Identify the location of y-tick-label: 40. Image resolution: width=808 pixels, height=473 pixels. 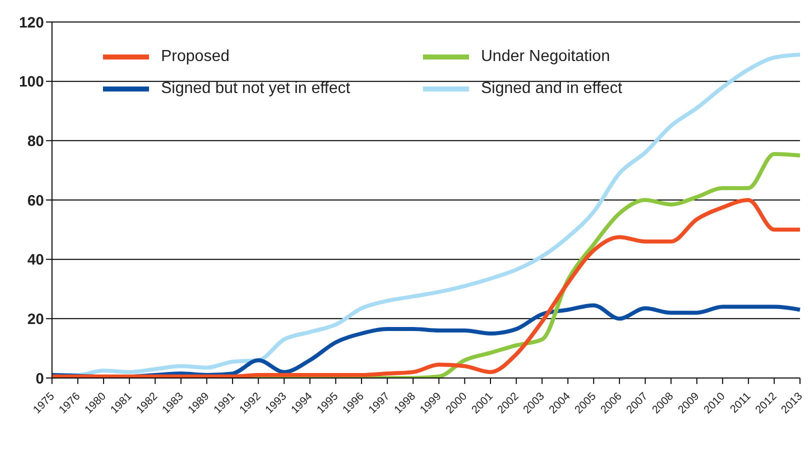
(35, 260).